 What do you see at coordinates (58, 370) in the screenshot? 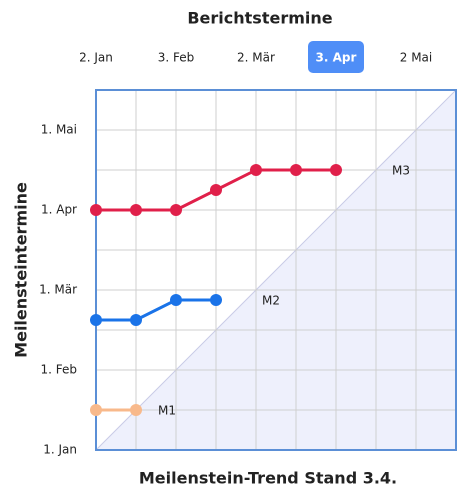
I see `y-tick-label: 1. Feb` at bounding box center [58, 370].